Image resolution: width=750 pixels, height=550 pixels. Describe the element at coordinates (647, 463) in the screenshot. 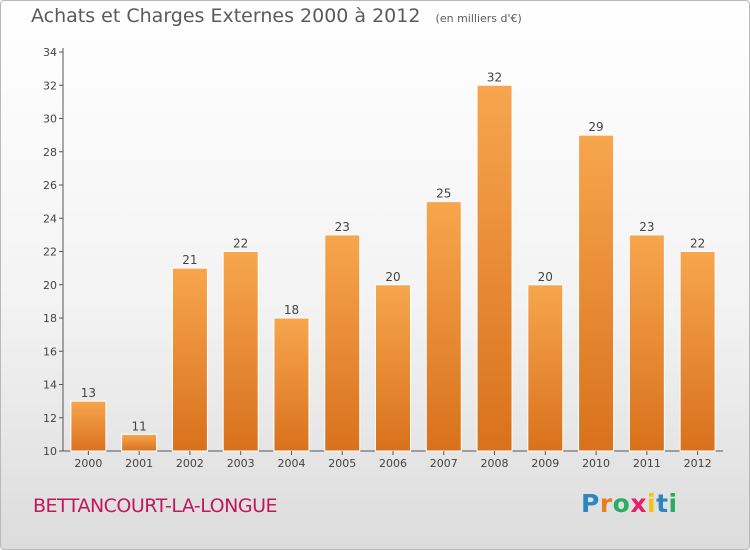

I see `x-tick-label: 2011` at that location.